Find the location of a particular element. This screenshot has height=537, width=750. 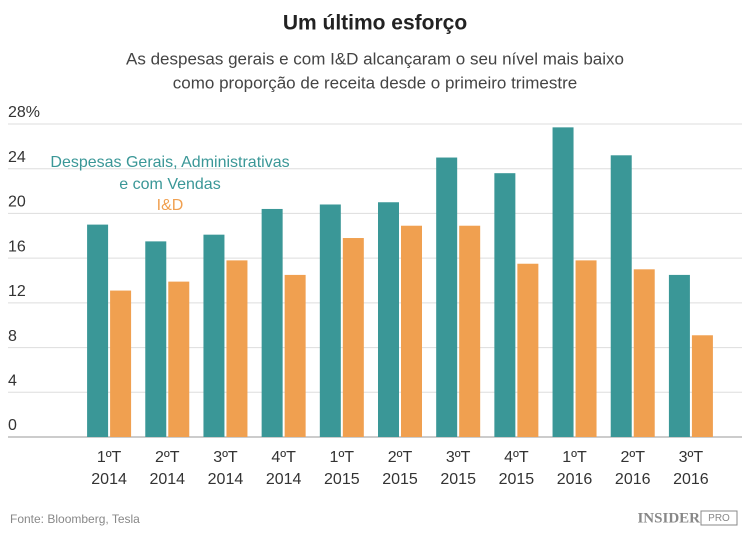

x-tick-label: 1ºT 2016 is located at coordinates (574, 468).